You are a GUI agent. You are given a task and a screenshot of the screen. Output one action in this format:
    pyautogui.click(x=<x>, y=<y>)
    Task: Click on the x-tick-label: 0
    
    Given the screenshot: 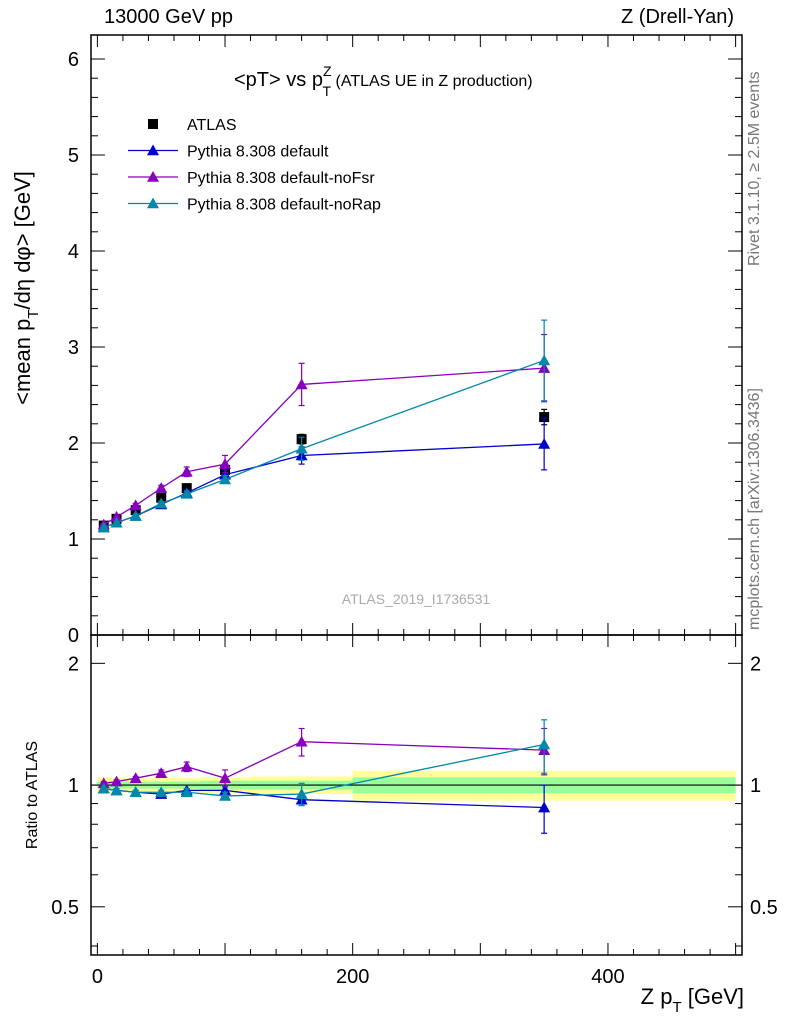 What is the action you would take?
    pyautogui.click(x=97, y=977)
    